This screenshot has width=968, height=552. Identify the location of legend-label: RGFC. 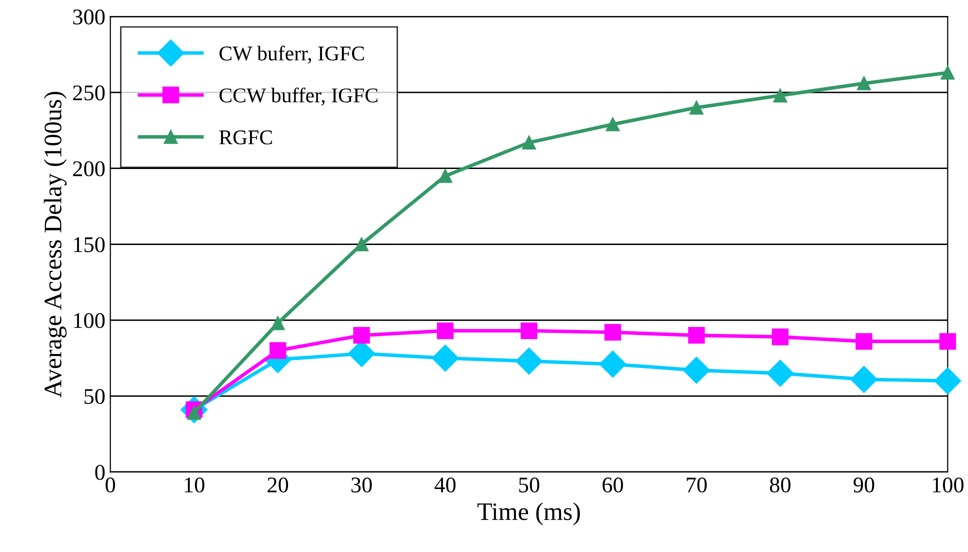
(245, 137).